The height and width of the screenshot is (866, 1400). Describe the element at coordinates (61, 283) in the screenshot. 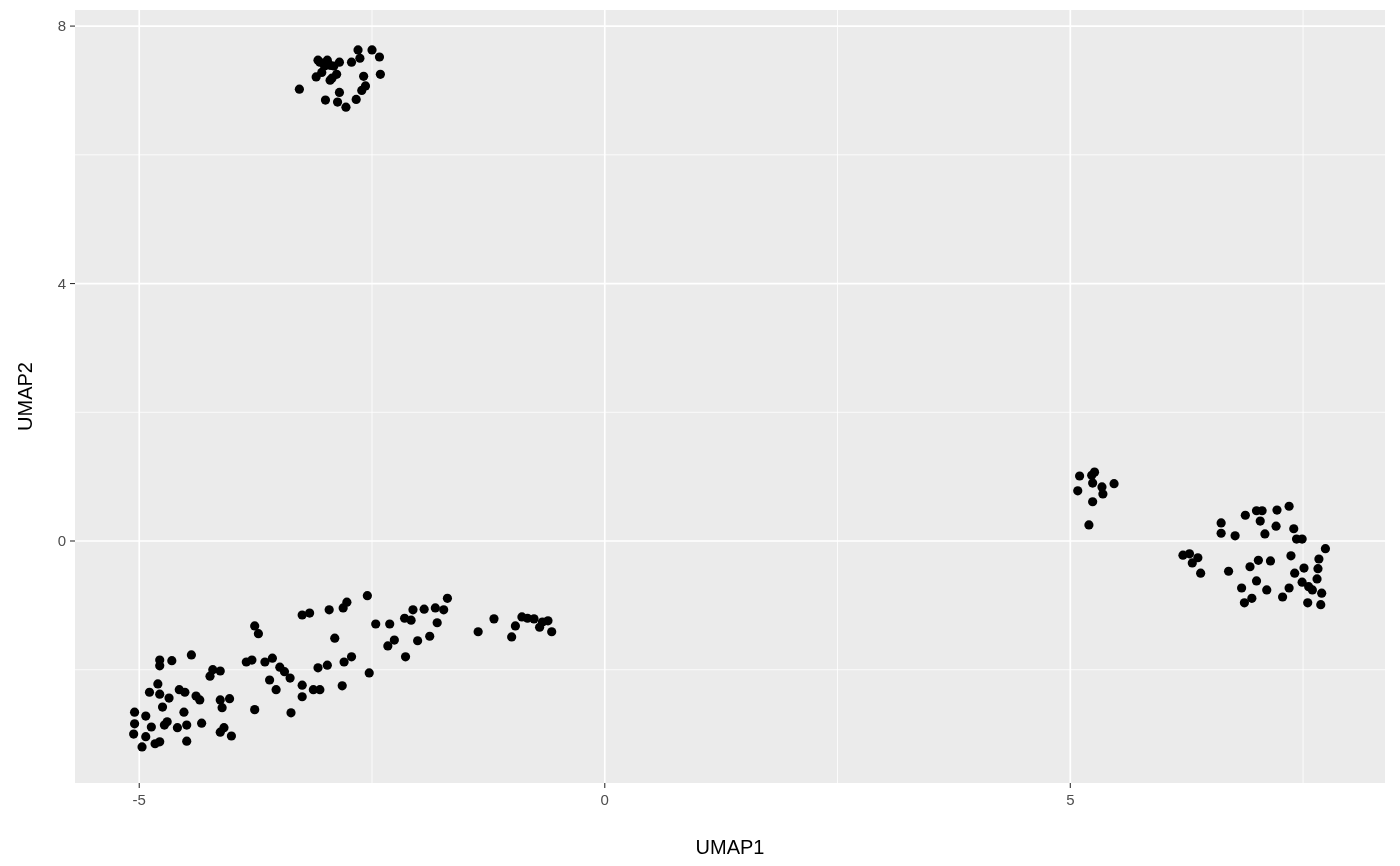

I see `y-tick-label: 4` at that location.